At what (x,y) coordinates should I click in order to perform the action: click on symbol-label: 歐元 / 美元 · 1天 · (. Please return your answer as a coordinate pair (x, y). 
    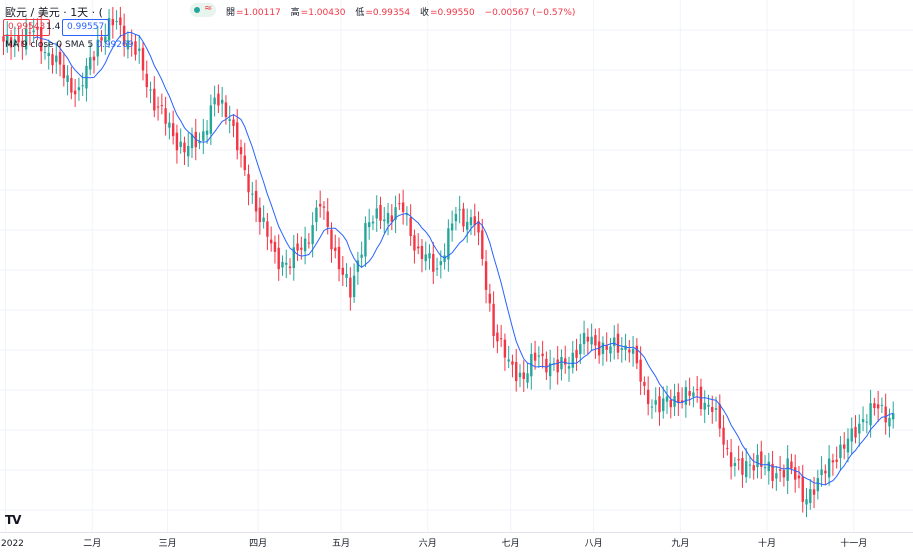
    Looking at the image, I should click on (54, 12).